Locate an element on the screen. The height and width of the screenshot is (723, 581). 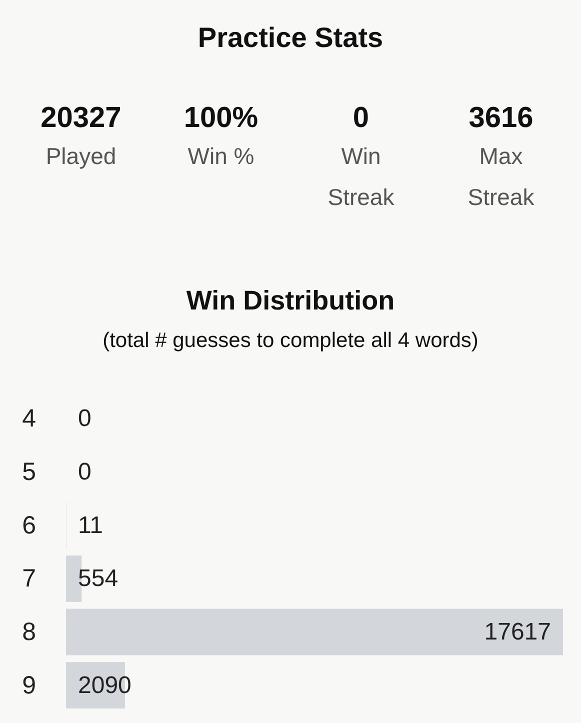
chart-subtitle: (total # guesses to complete all 4 words) is located at coordinates (290, 340).